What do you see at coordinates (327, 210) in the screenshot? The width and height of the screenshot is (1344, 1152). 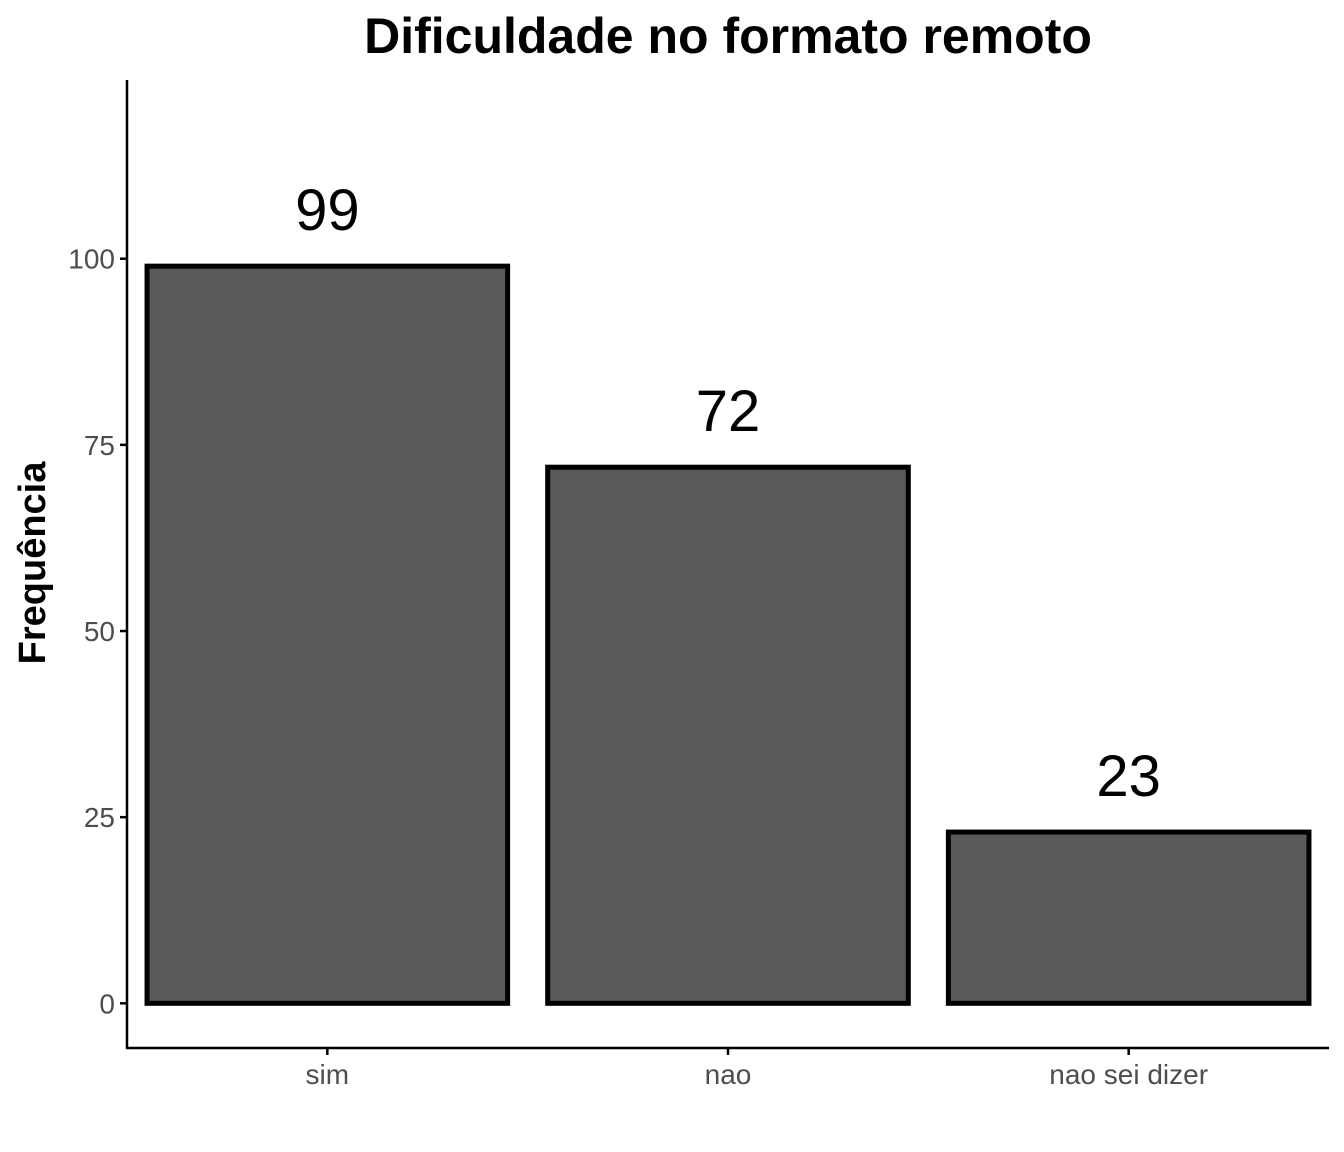 I see `data-label: 99` at bounding box center [327, 210].